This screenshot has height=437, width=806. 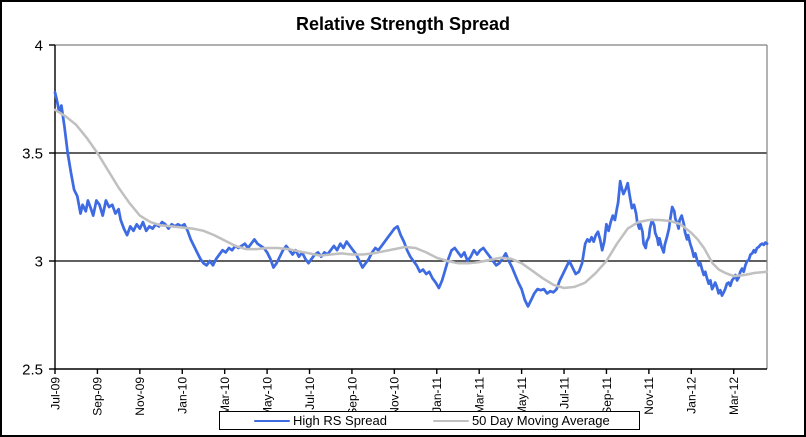 I want to click on x-tick-label: Sep-09, so click(x=98, y=396).